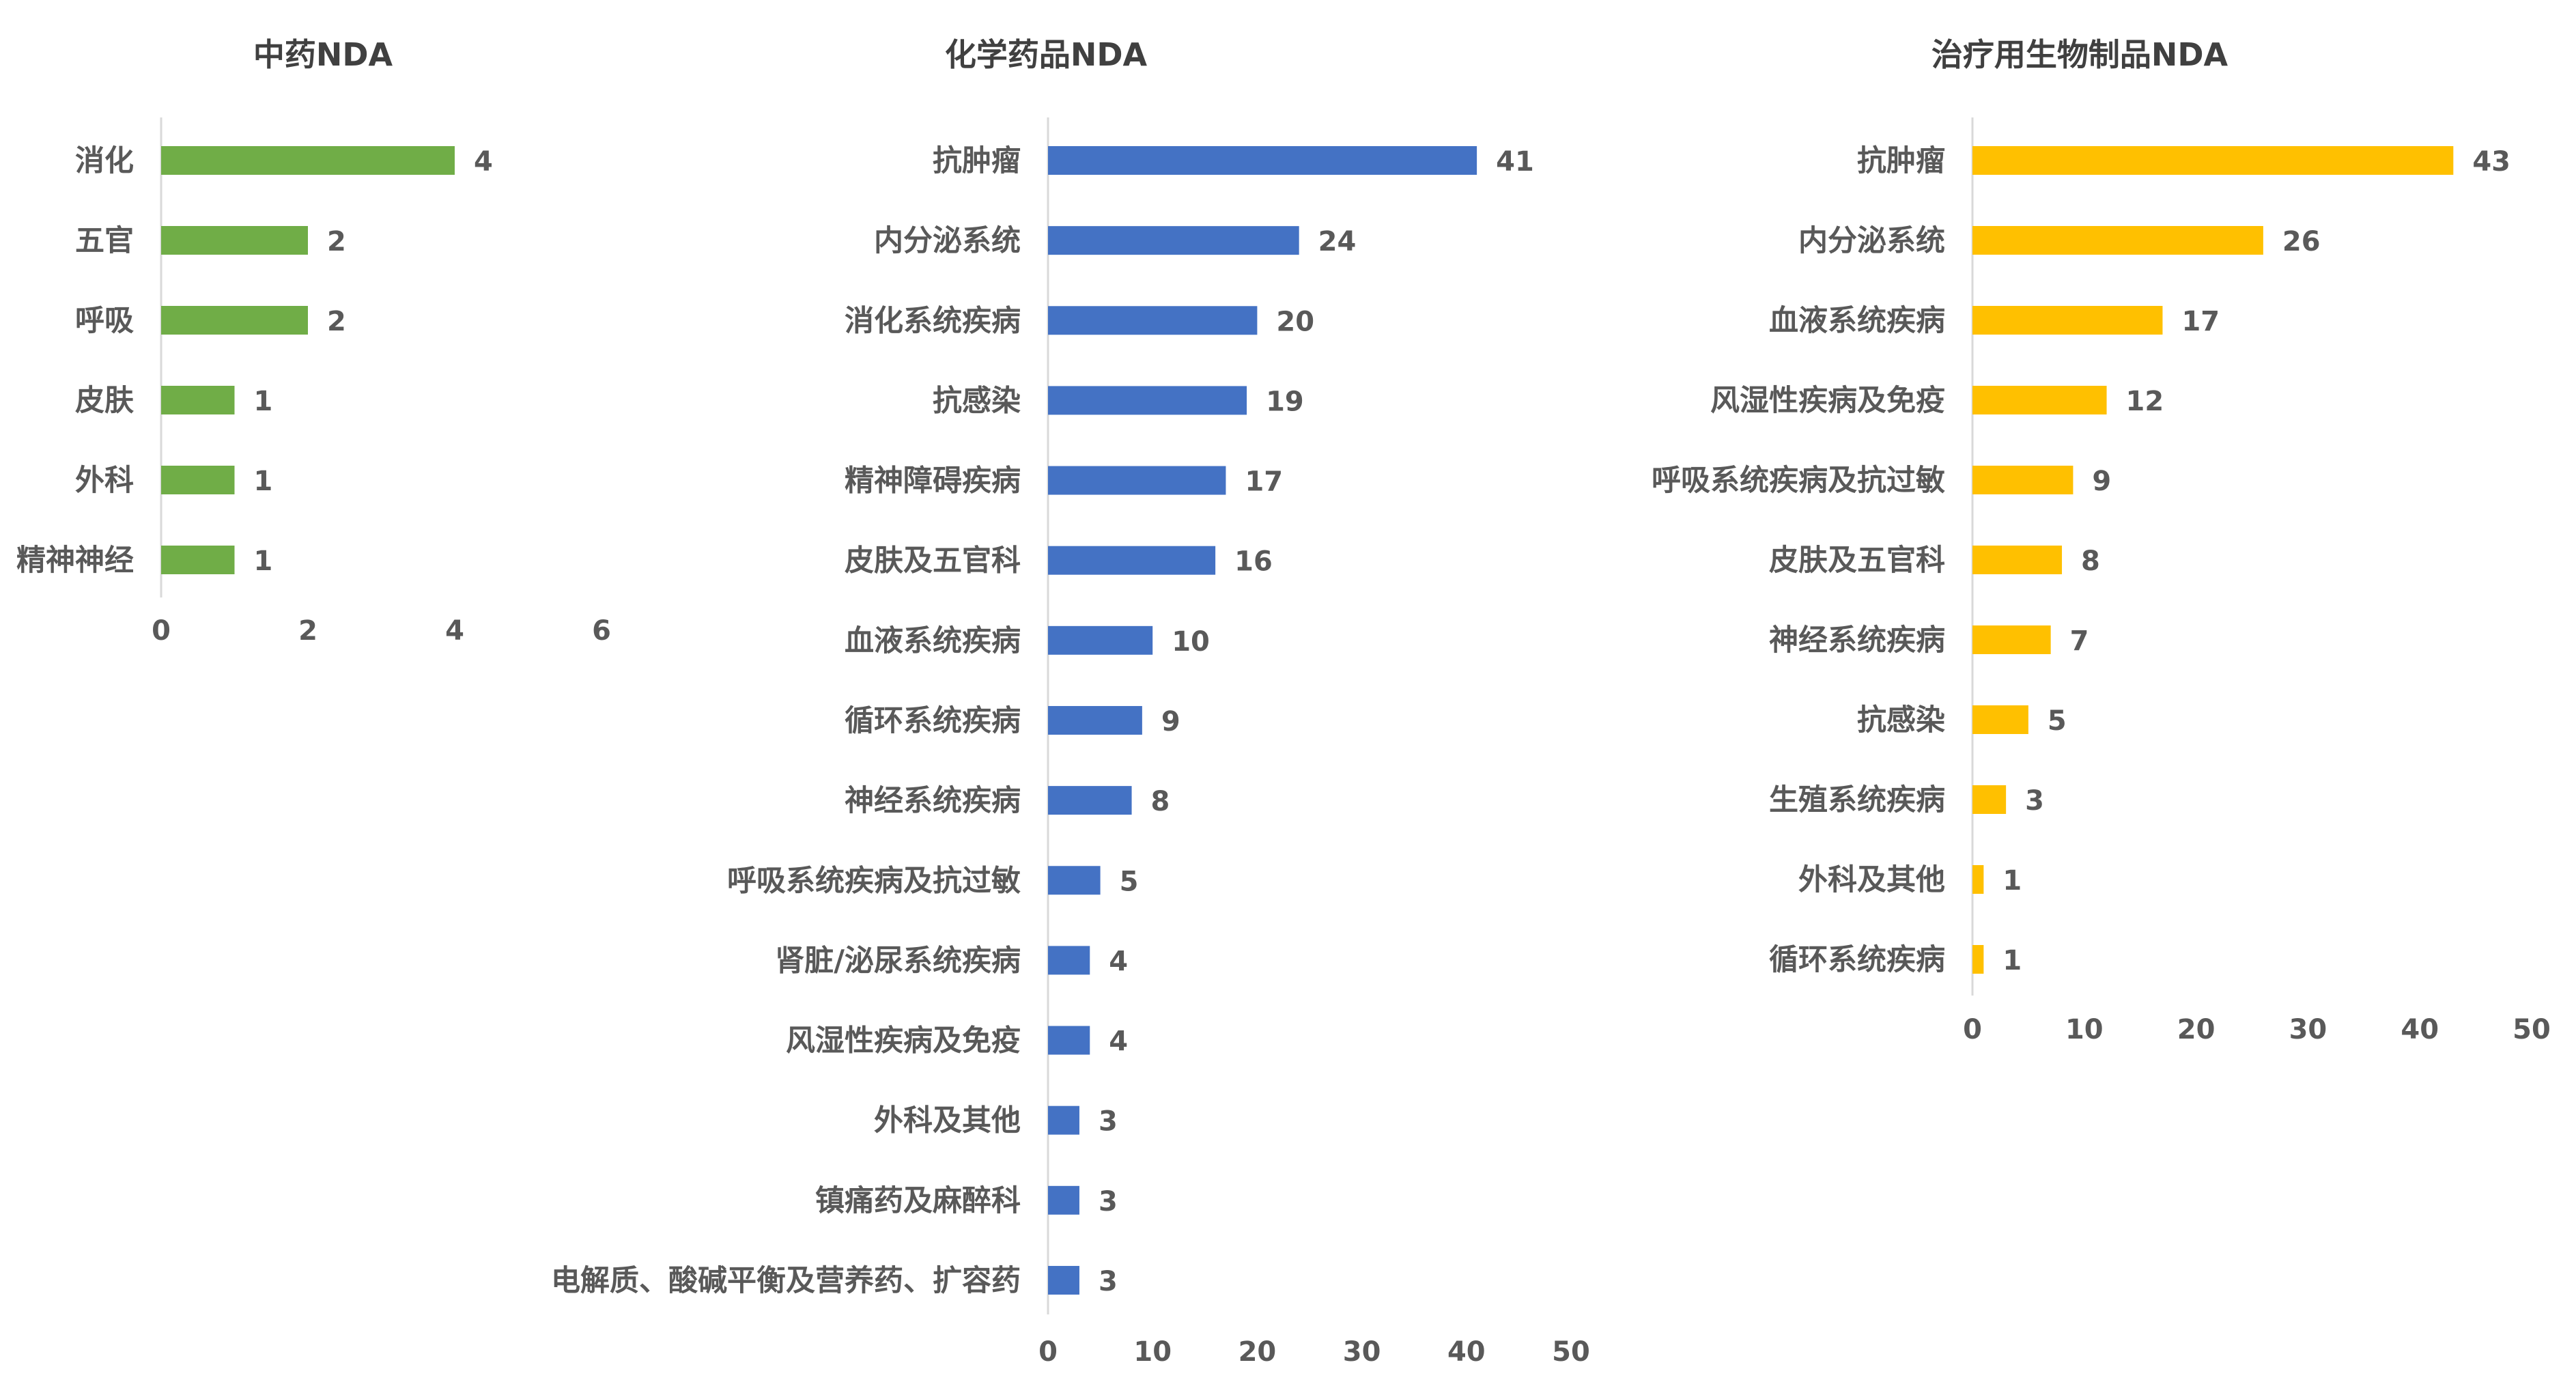 The image size is (2576, 1395). What do you see at coordinates (898, 961) in the screenshot?
I see `category-label: 肾脏/泌尿系统疾病` at bounding box center [898, 961].